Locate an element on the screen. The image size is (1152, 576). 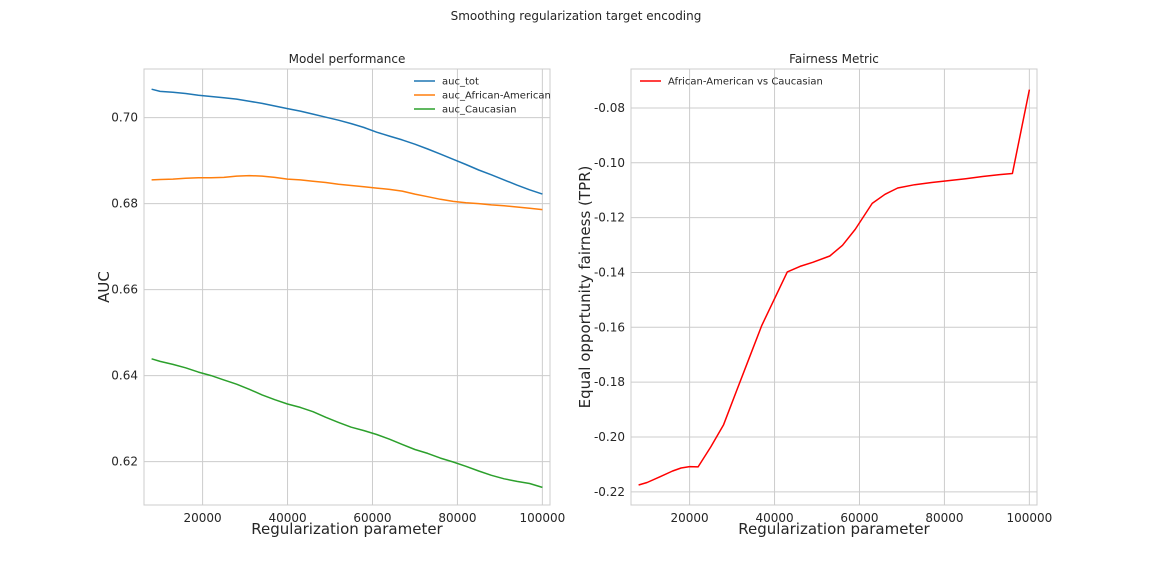
perf-ytick-label: 0.70 is located at coordinates (124, 118).